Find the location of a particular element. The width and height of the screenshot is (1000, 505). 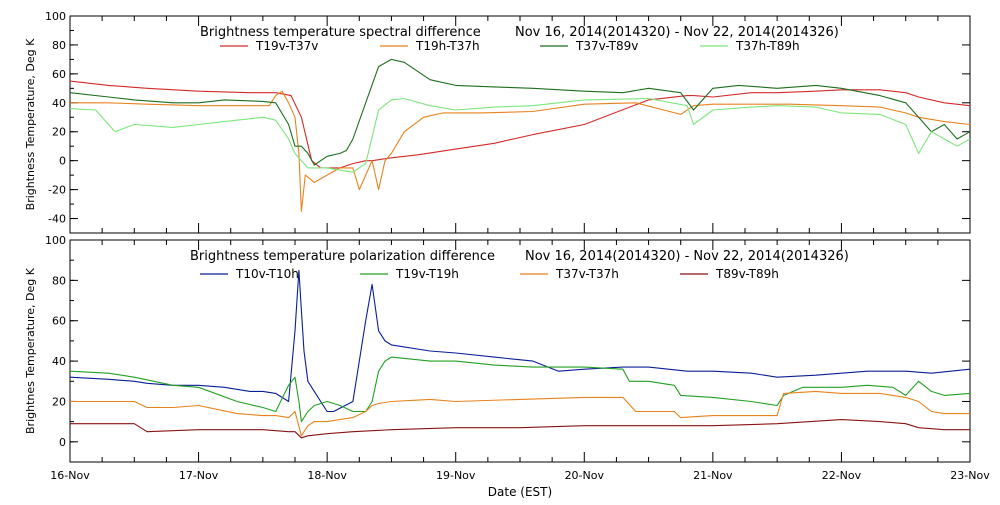

x-tick-label: 18-Nov is located at coordinates (327, 475).